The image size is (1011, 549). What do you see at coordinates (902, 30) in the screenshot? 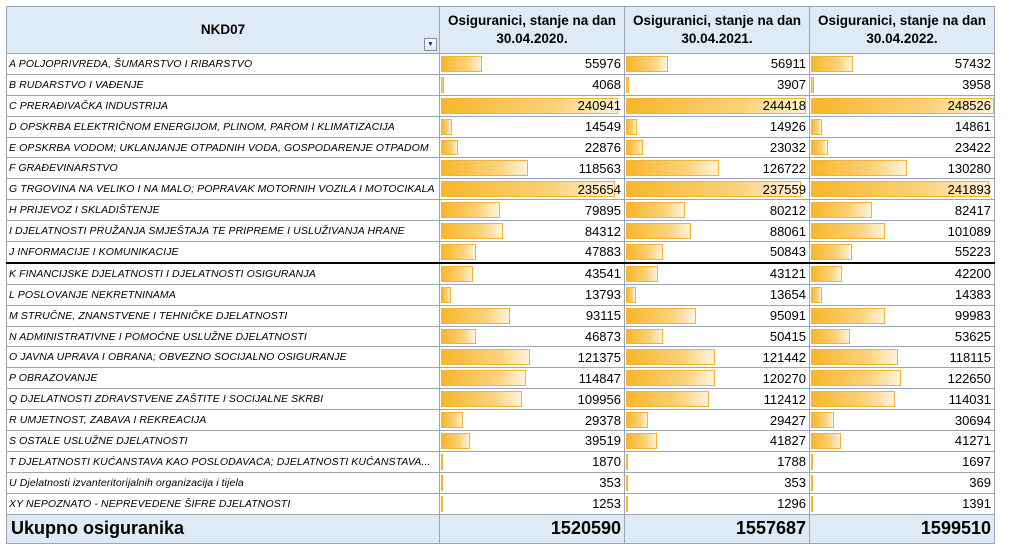
I see `column-header-2022: Osiguranici, stanje na dan 30.04.2022.` at bounding box center [902, 30].